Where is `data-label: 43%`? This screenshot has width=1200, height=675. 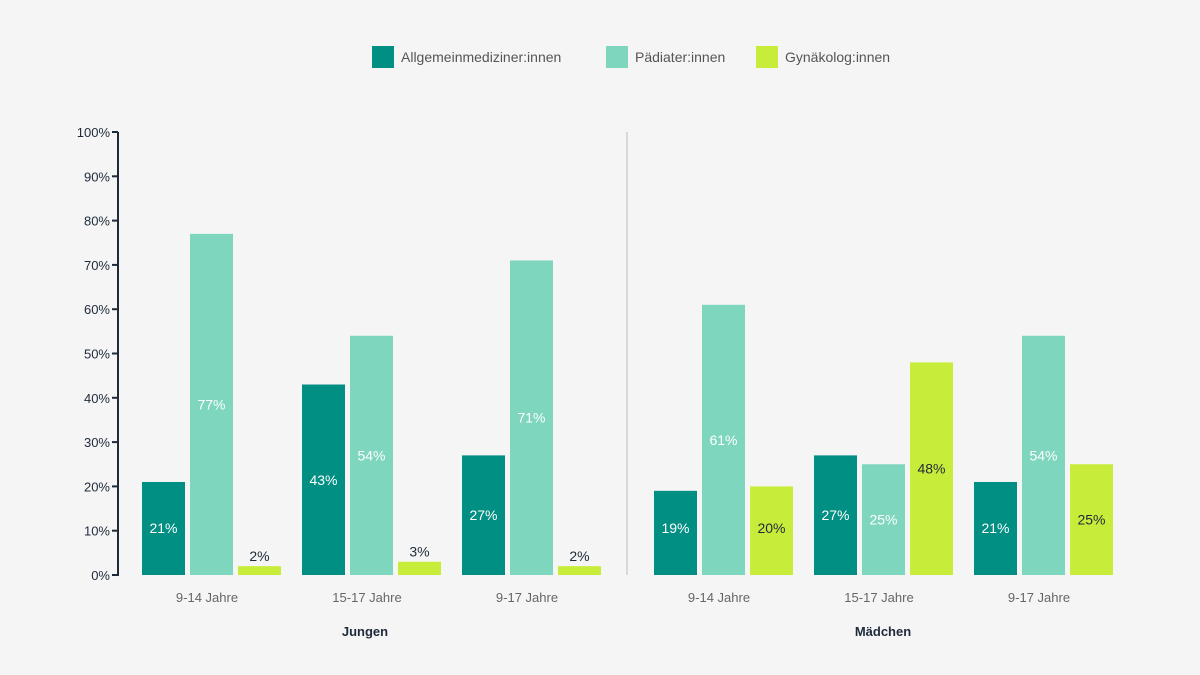 data-label: 43% is located at coordinates (323, 480).